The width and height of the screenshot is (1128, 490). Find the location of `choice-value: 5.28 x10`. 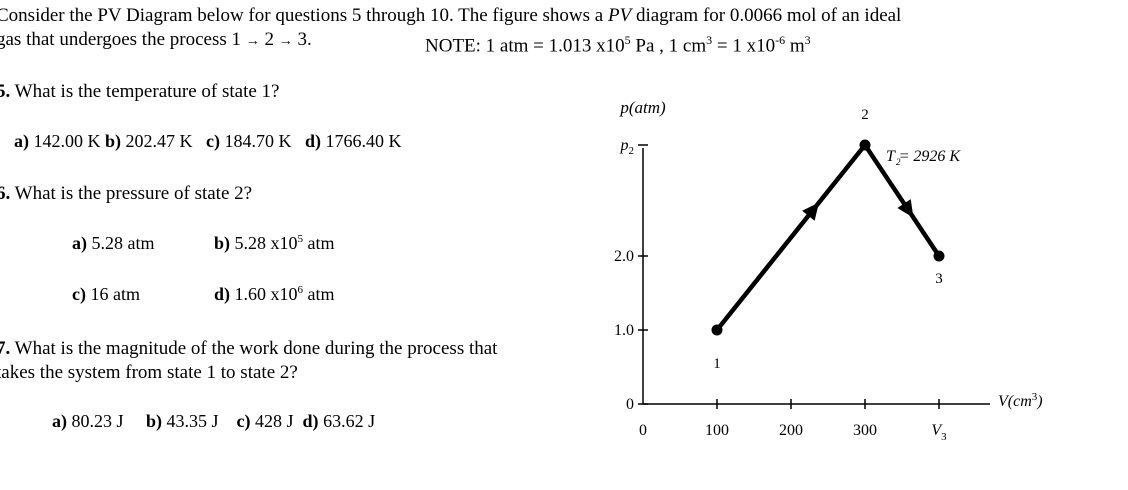

choice-value: 5.28 x10 is located at coordinates (264, 243).